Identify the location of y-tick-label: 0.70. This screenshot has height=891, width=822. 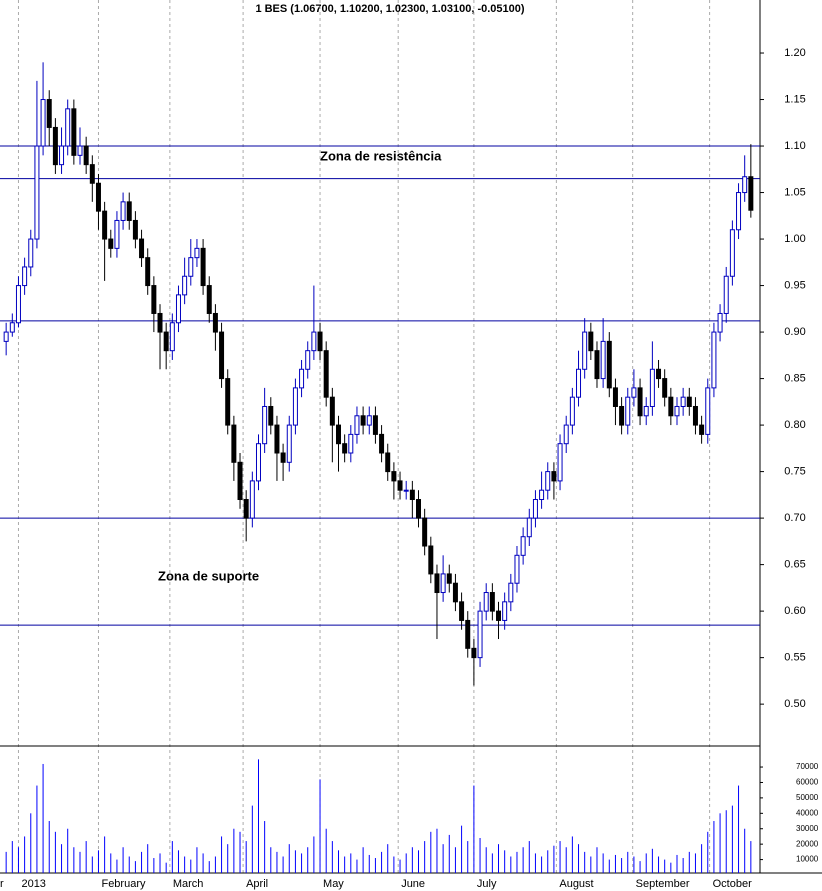
(794, 518).